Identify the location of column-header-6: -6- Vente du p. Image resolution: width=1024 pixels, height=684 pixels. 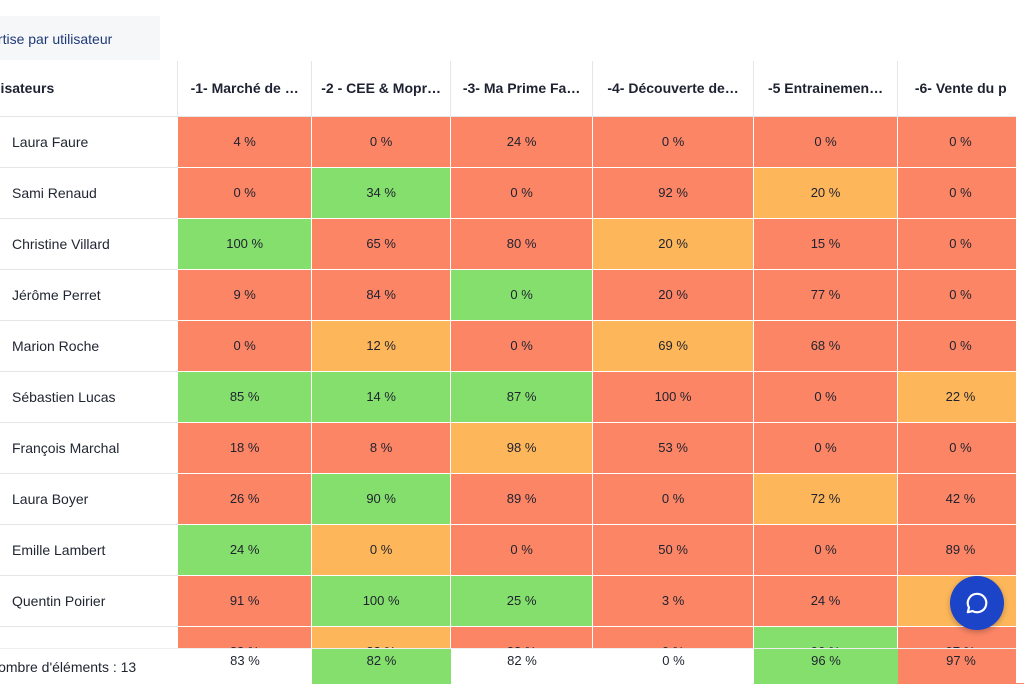
(960, 89).